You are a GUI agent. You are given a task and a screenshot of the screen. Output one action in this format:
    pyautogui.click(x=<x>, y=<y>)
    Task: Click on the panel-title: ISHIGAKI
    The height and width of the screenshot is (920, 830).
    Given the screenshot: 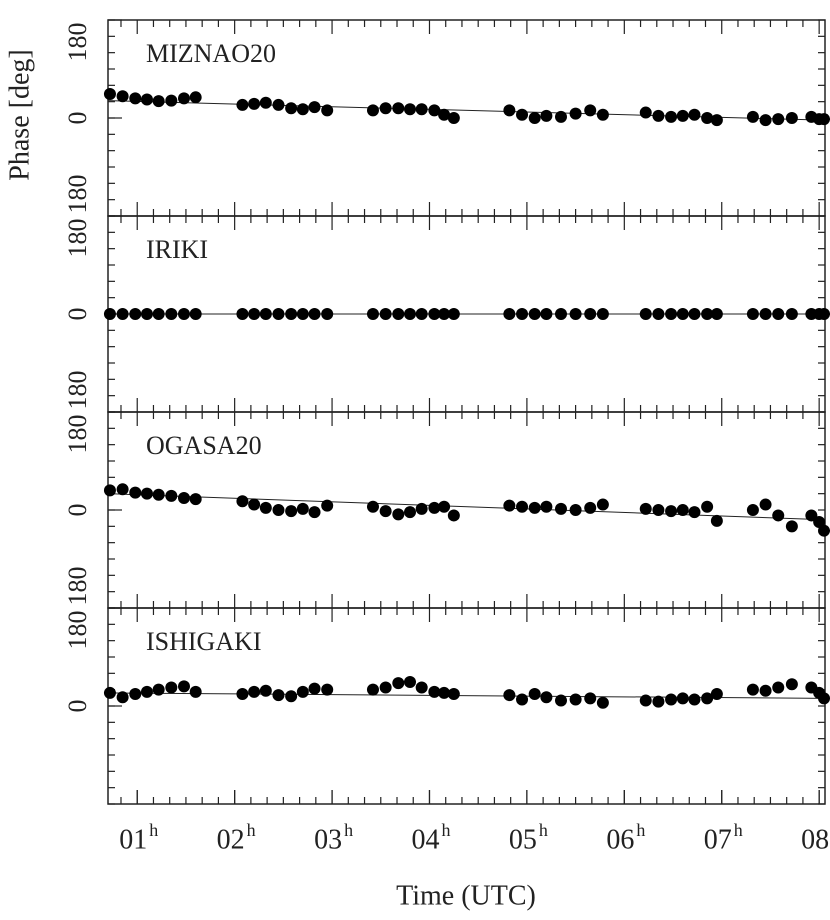 What is the action you would take?
    pyautogui.click(x=204, y=641)
    